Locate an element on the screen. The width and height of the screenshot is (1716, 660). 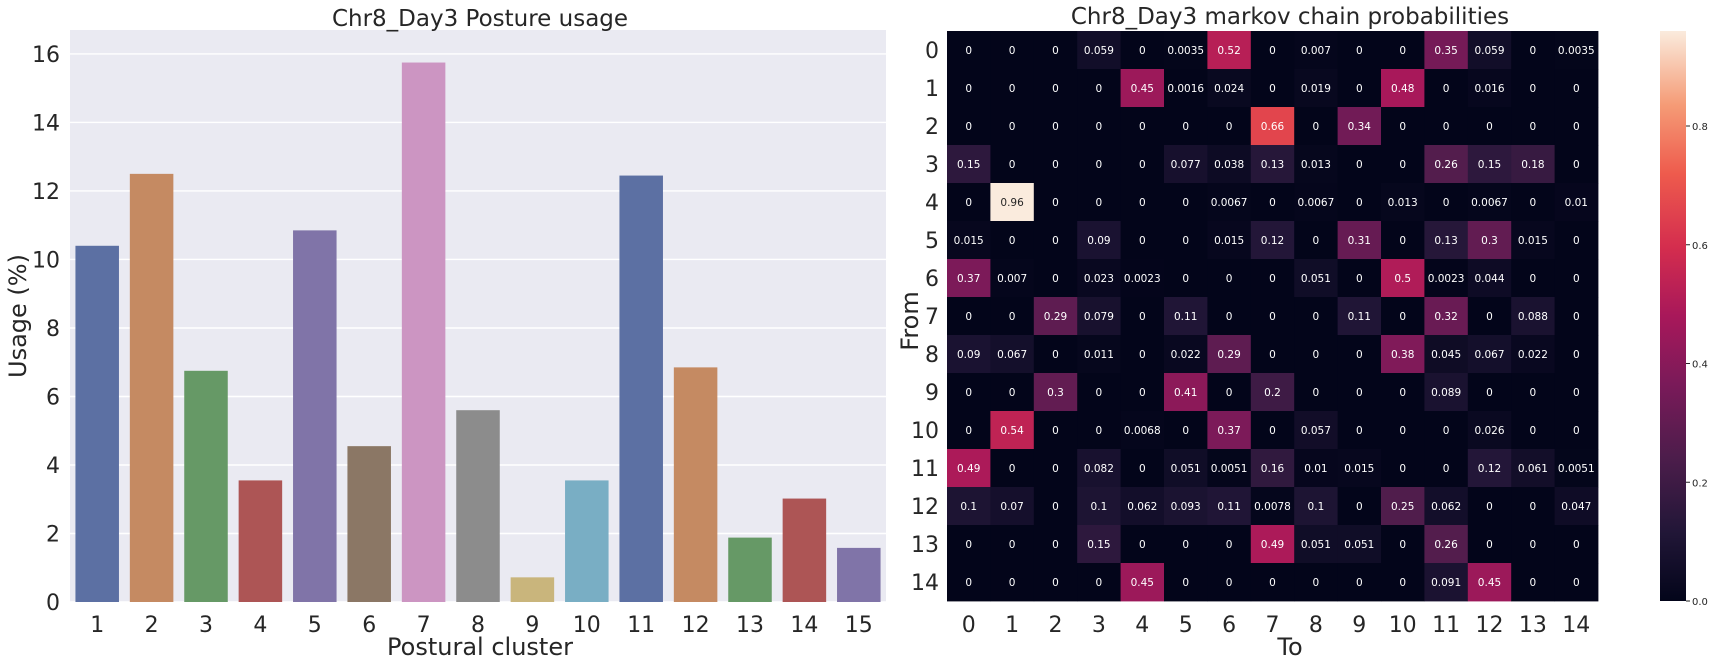
bar-x-tick-label: 9 is located at coordinates (532, 625).